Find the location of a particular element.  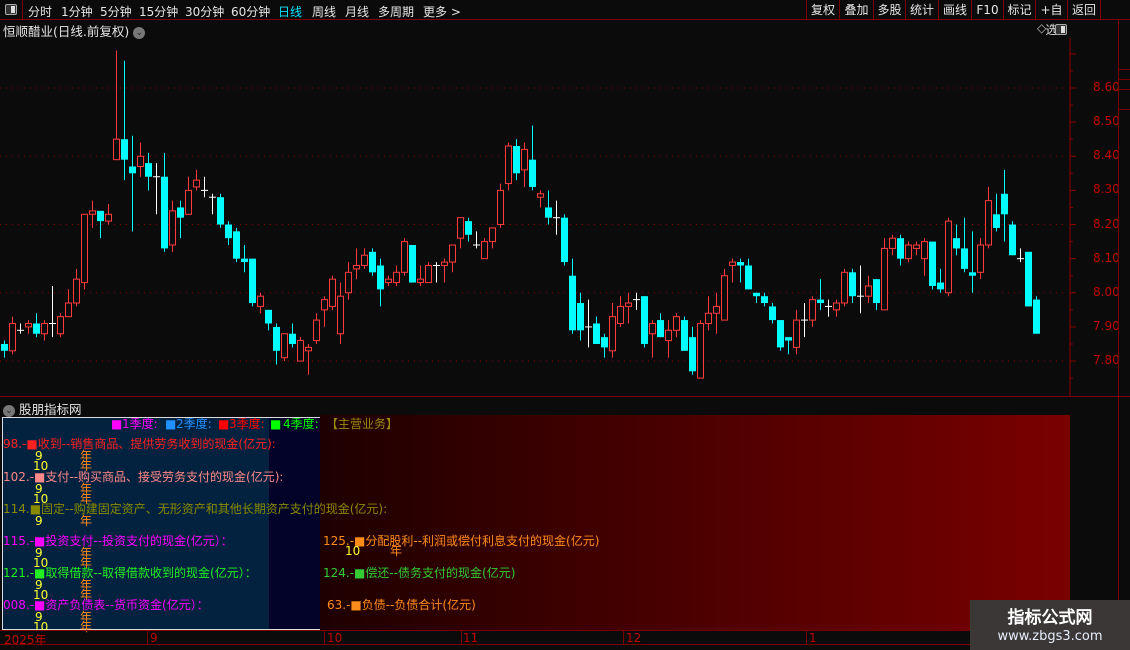

toolbar-spacer is located at coordinates (1115, 10).